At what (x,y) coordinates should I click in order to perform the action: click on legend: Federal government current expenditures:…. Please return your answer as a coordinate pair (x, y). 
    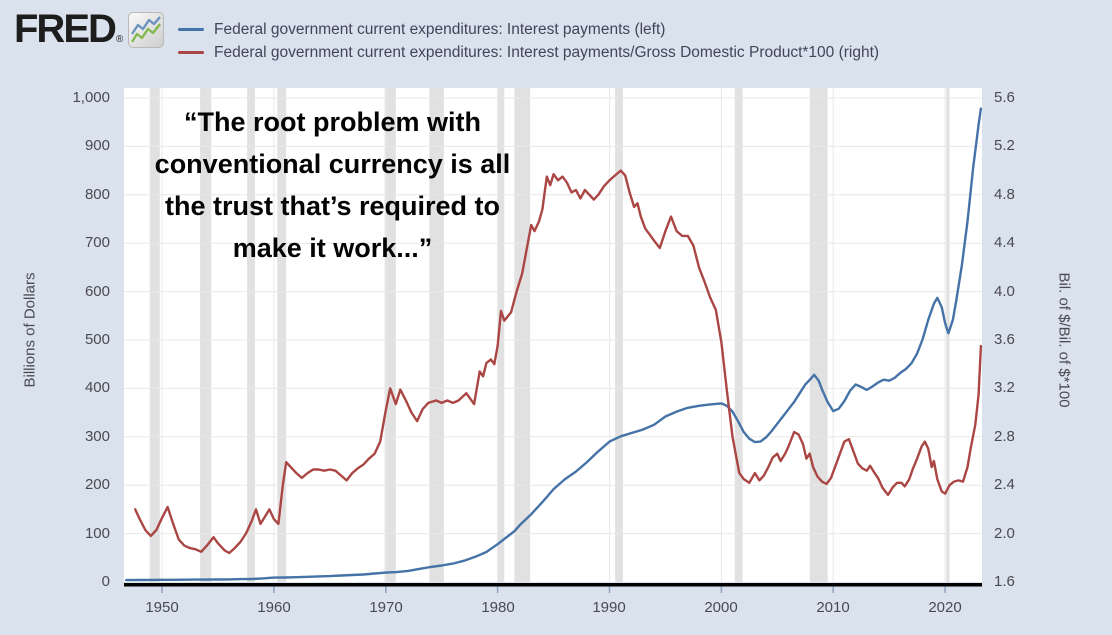
    Looking at the image, I should click on (528, 41).